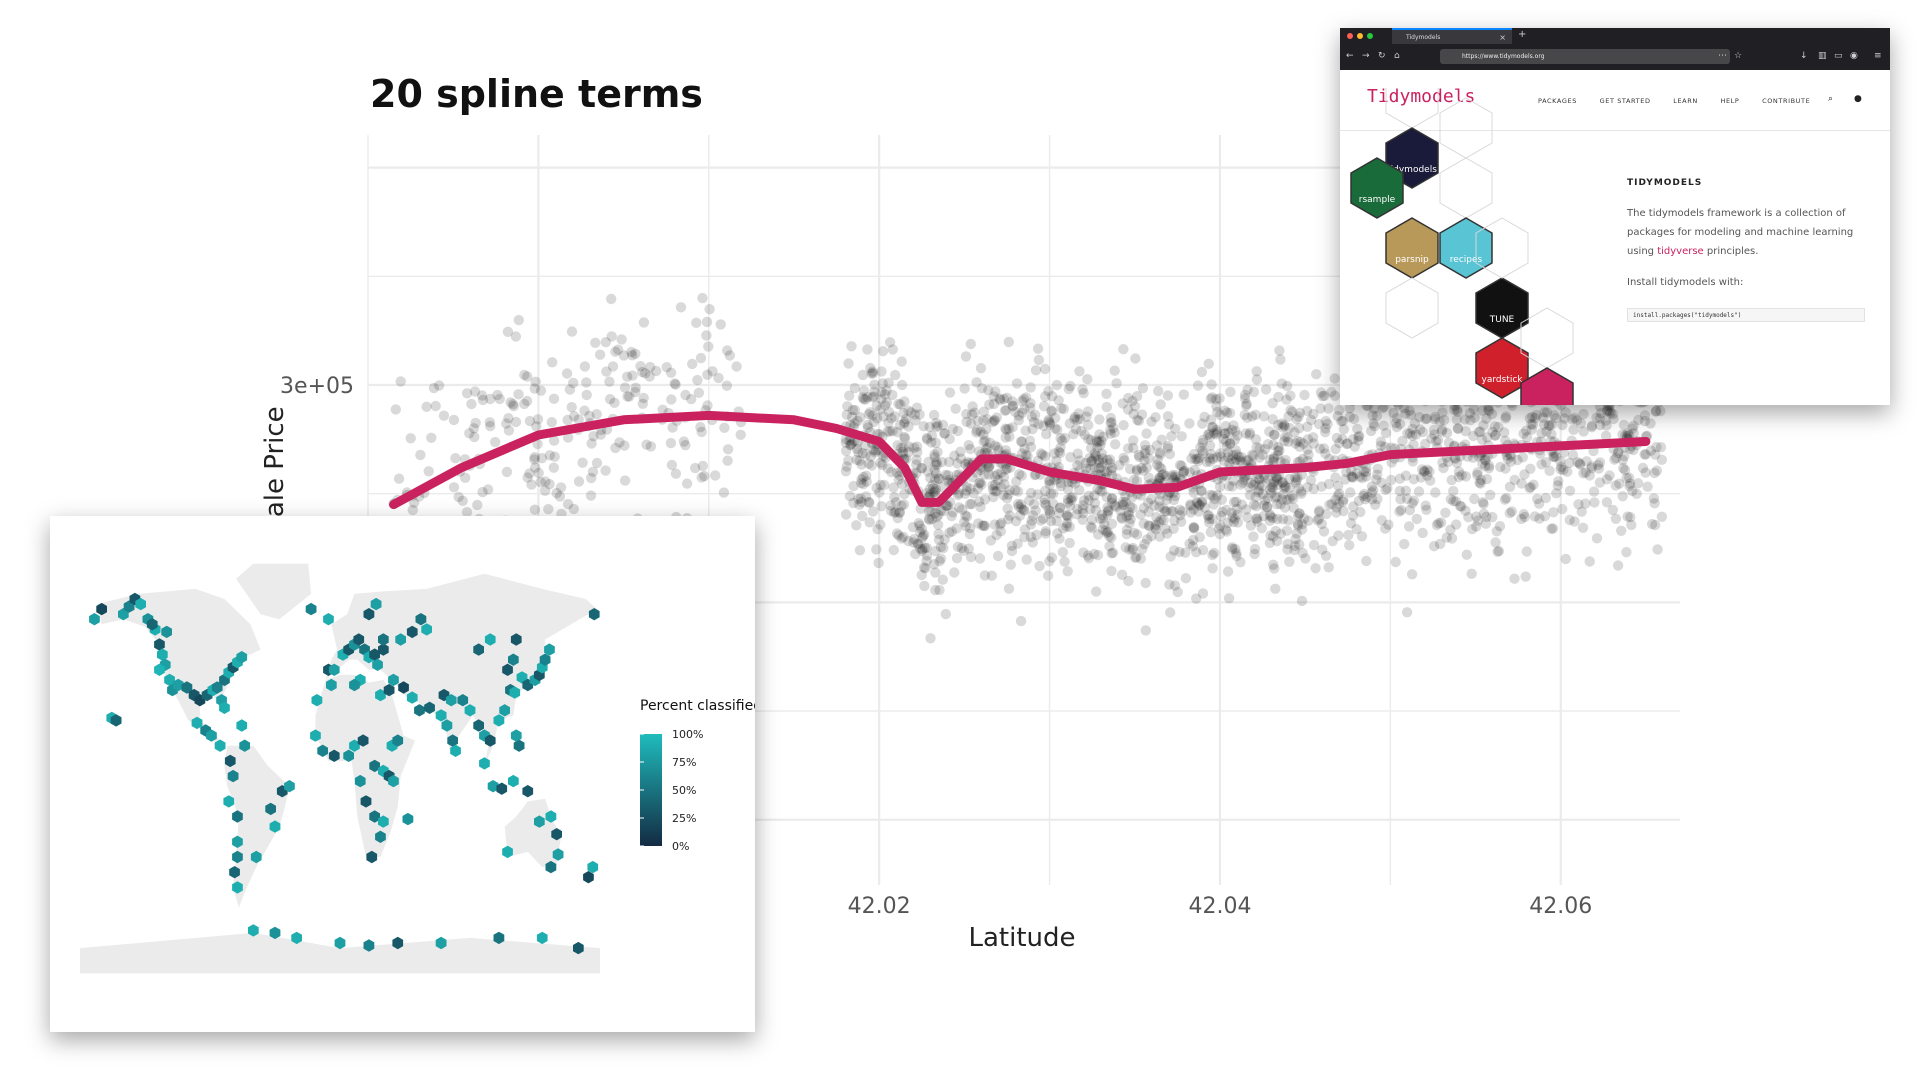 This screenshot has width=1920, height=1082. What do you see at coordinates (1421, 96) in the screenshot?
I see `site-logo: Tidymodels` at bounding box center [1421, 96].